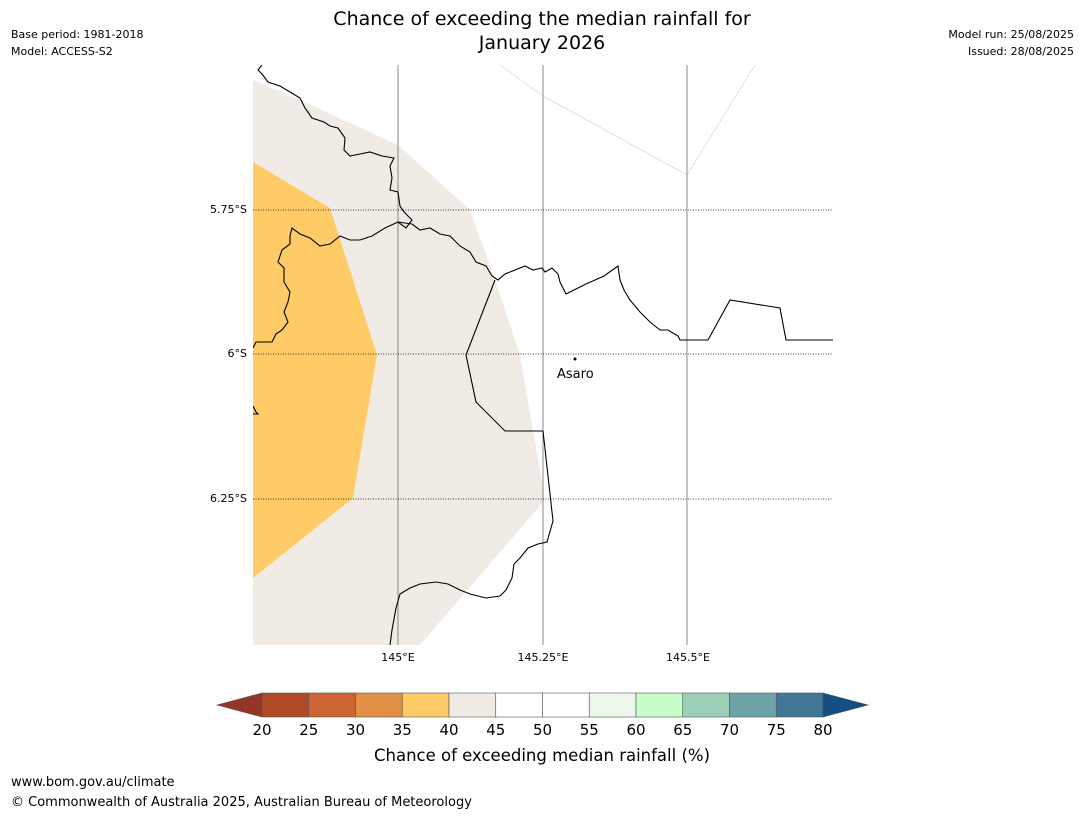 Image resolution: width=1085 pixels, height=816 pixels. What do you see at coordinates (729, 730) in the screenshot?
I see `colorbar-tick-label: 70` at bounding box center [729, 730].